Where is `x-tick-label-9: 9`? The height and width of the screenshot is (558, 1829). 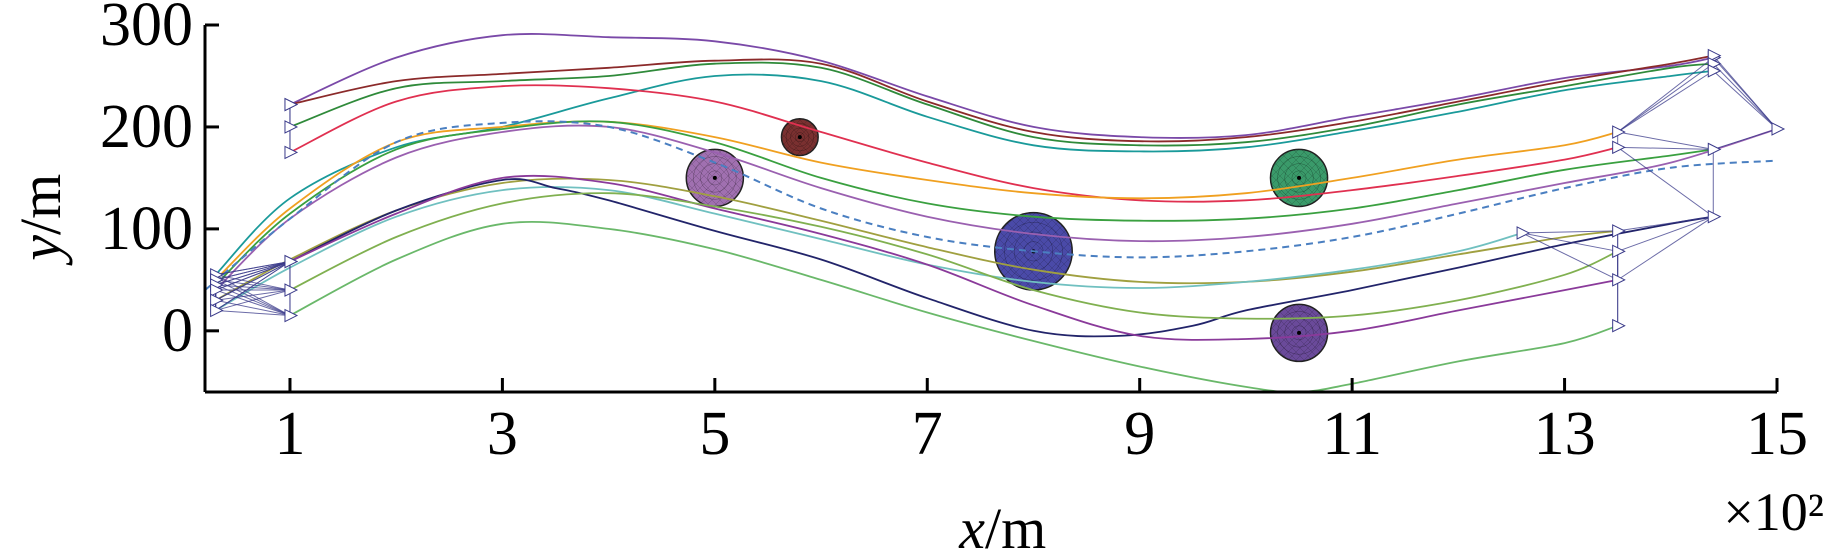 x-tick-label-9: 9 is located at coordinates (1139, 434).